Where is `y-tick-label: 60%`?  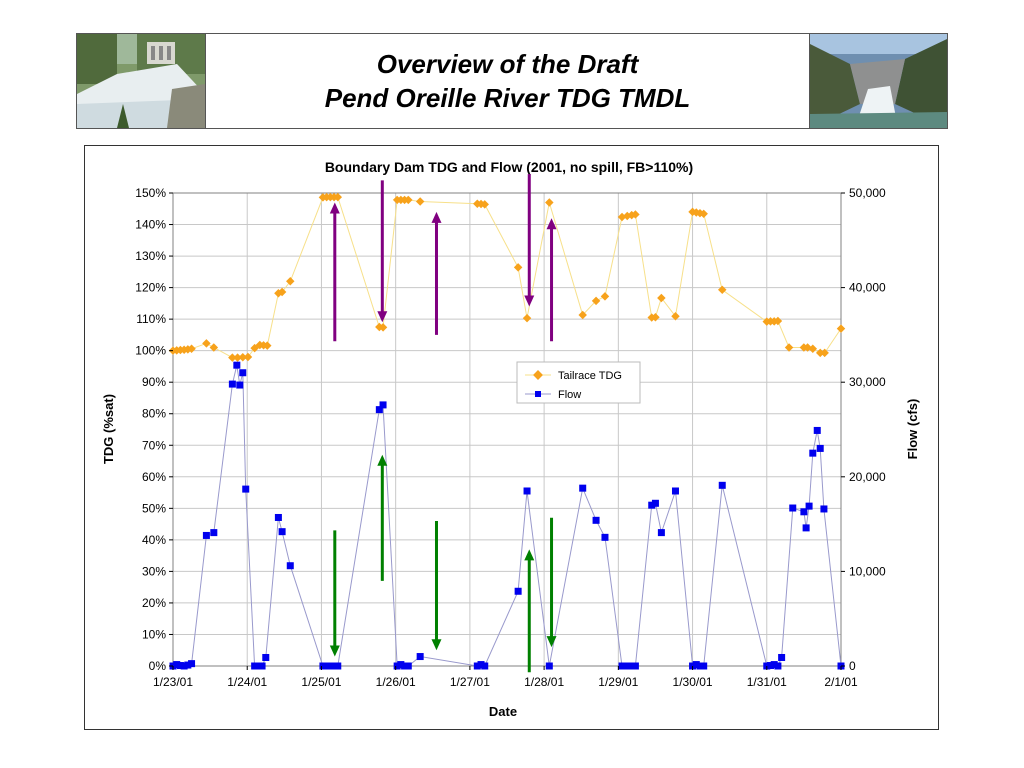 y-tick-label: 60% is located at coordinates (154, 477).